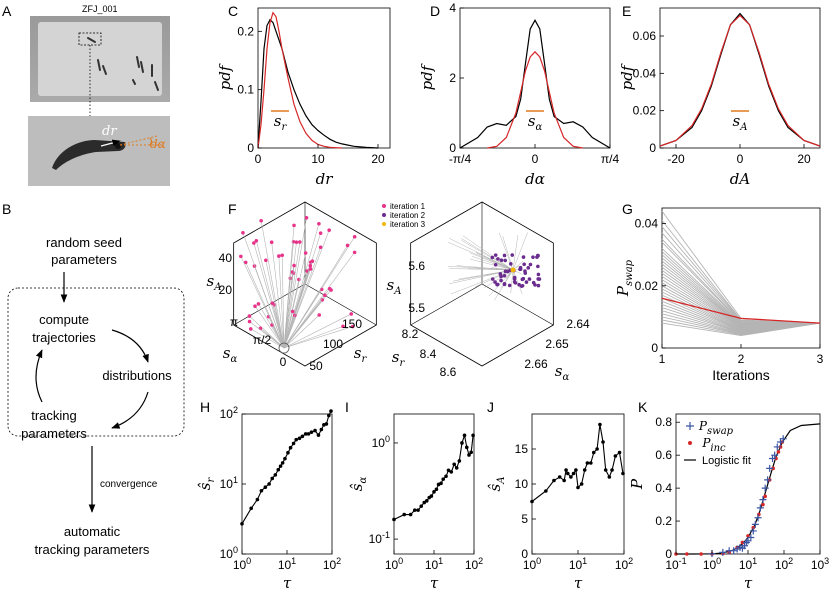  I want to click on annotation-label: sr, so click(281, 122).